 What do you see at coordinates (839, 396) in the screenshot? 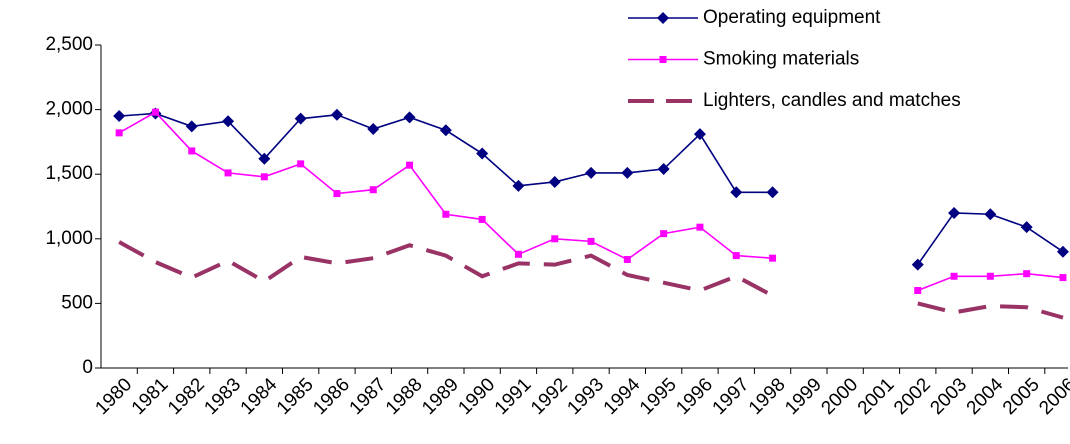
I see `x-tick-label: 2000` at bounding box center [839, 396].